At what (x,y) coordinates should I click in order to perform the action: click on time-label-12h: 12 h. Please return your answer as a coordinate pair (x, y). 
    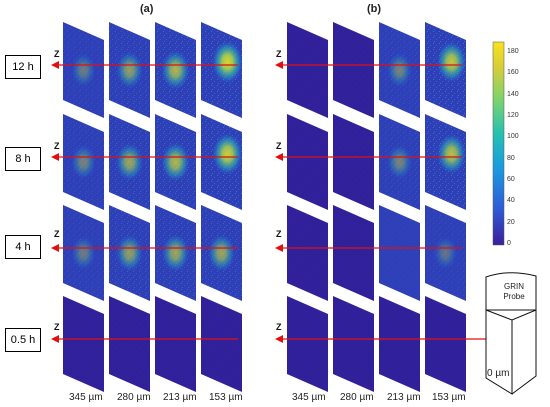
    Looking at the image, I should click on (23, 67).